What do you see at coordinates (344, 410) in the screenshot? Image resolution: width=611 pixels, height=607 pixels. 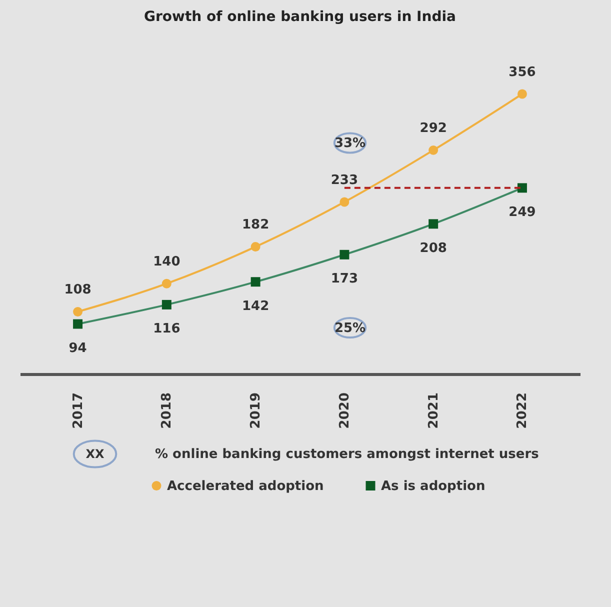 I see `x-tick-label: 2020` at bounding box center [344, 410].